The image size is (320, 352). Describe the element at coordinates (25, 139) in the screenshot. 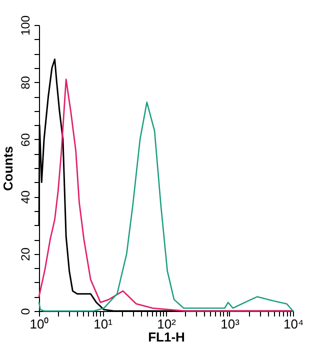

I see `y-tick-label: 60` at that location.